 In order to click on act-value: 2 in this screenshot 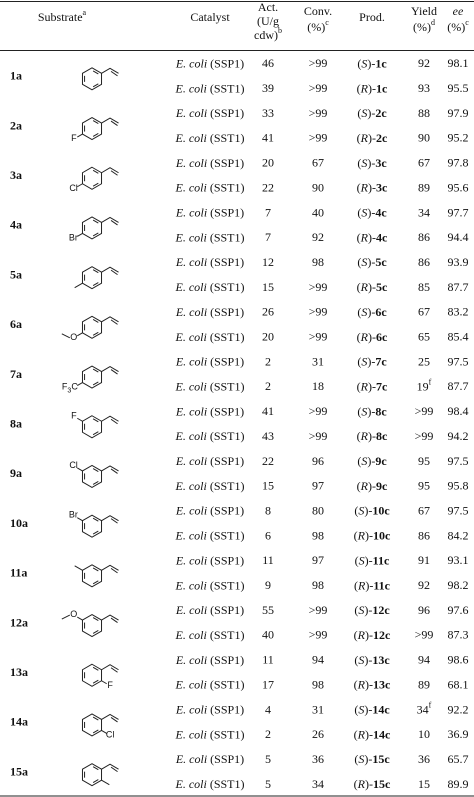, I will do `click(268, 361)`.